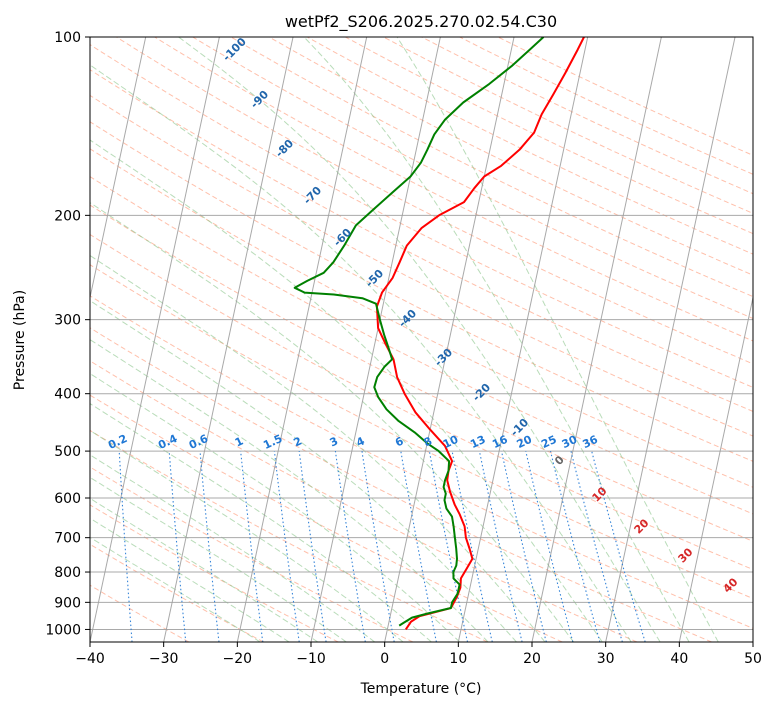 This screenshot has height=708, width=775. I want to click on mixing-ratio-label: 6, so click(399, 441).